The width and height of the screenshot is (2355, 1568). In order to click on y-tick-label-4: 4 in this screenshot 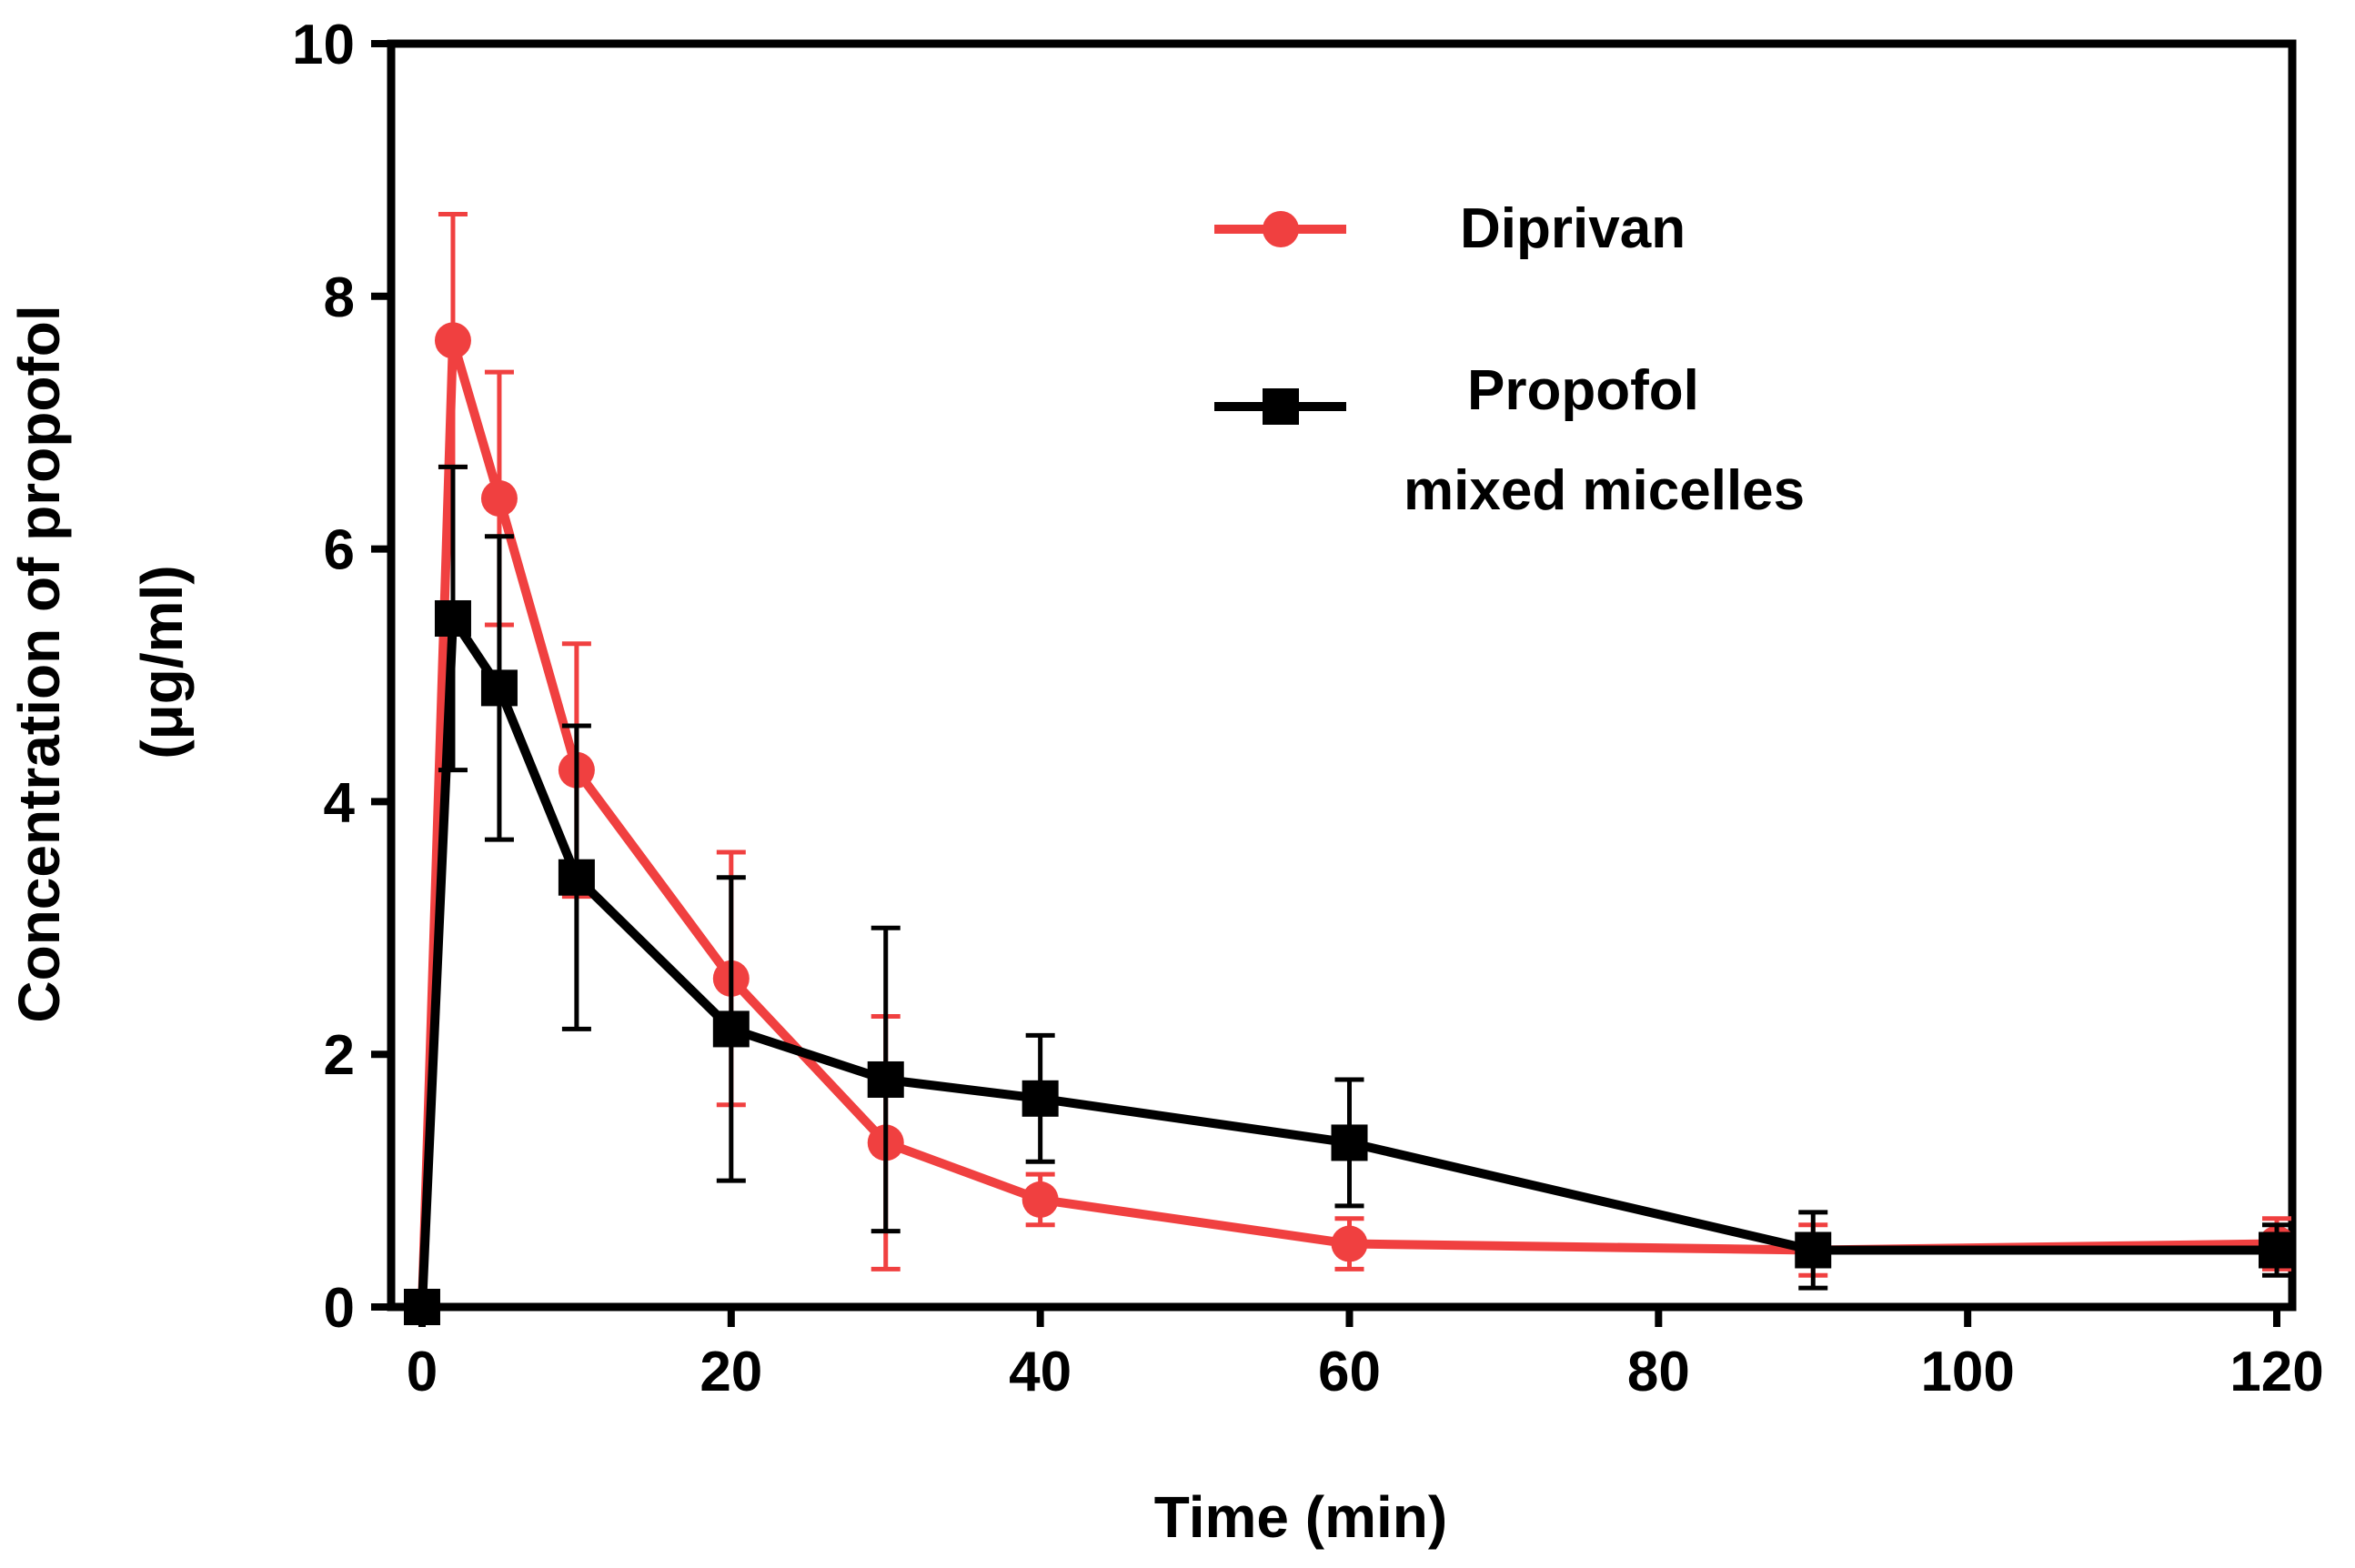, I will do `click(340, 802)`.